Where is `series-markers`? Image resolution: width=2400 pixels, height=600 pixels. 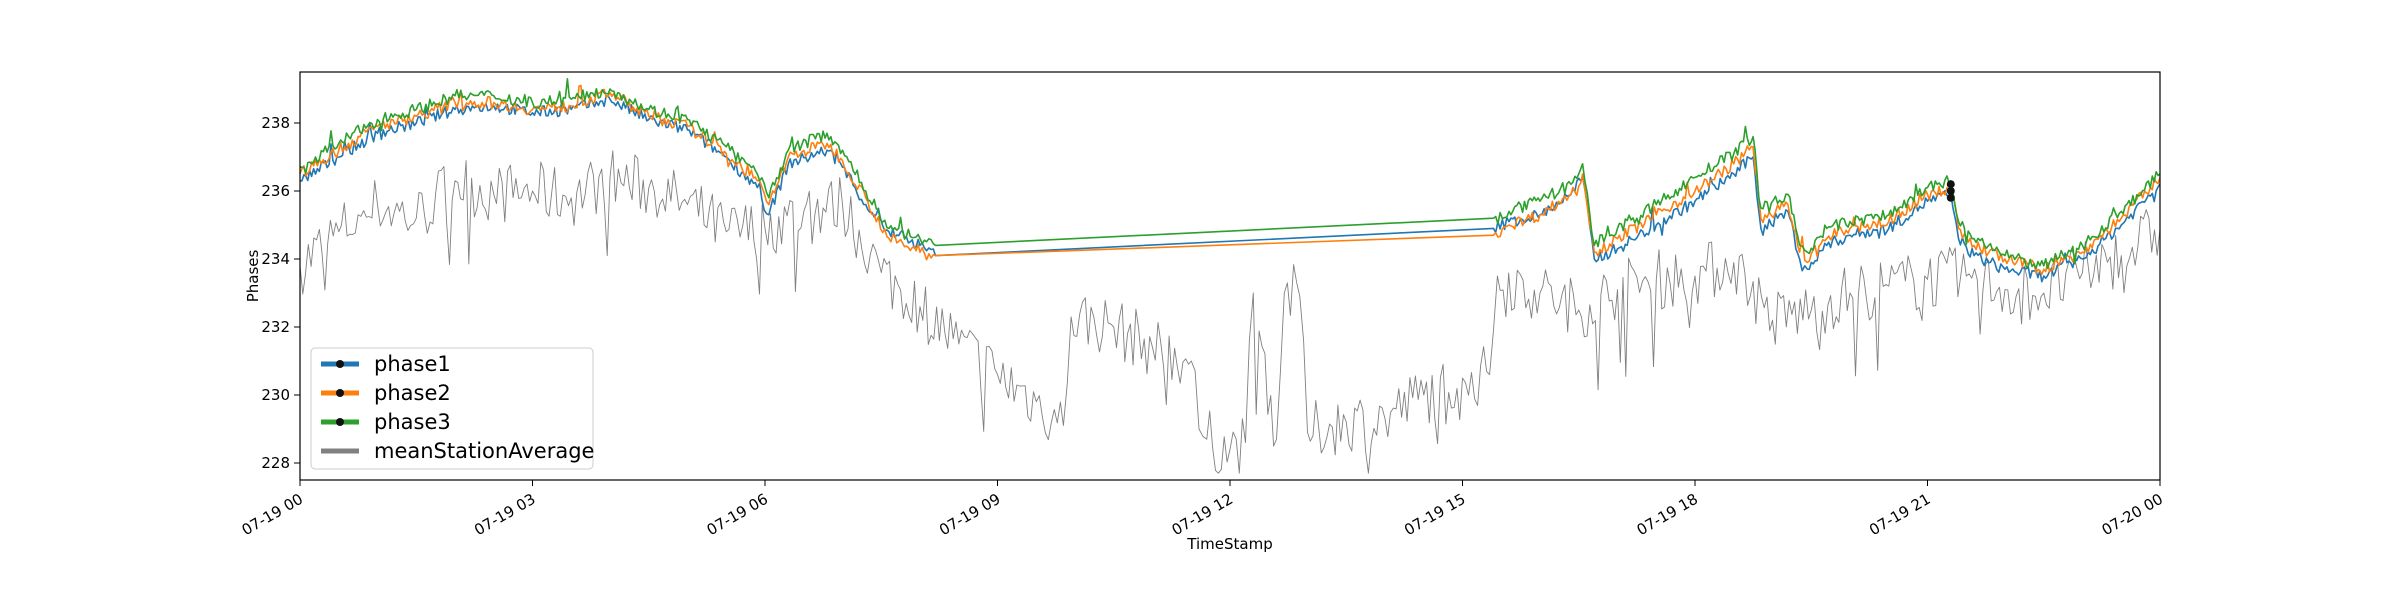 series-markers is located at coordinates (1950, 191).